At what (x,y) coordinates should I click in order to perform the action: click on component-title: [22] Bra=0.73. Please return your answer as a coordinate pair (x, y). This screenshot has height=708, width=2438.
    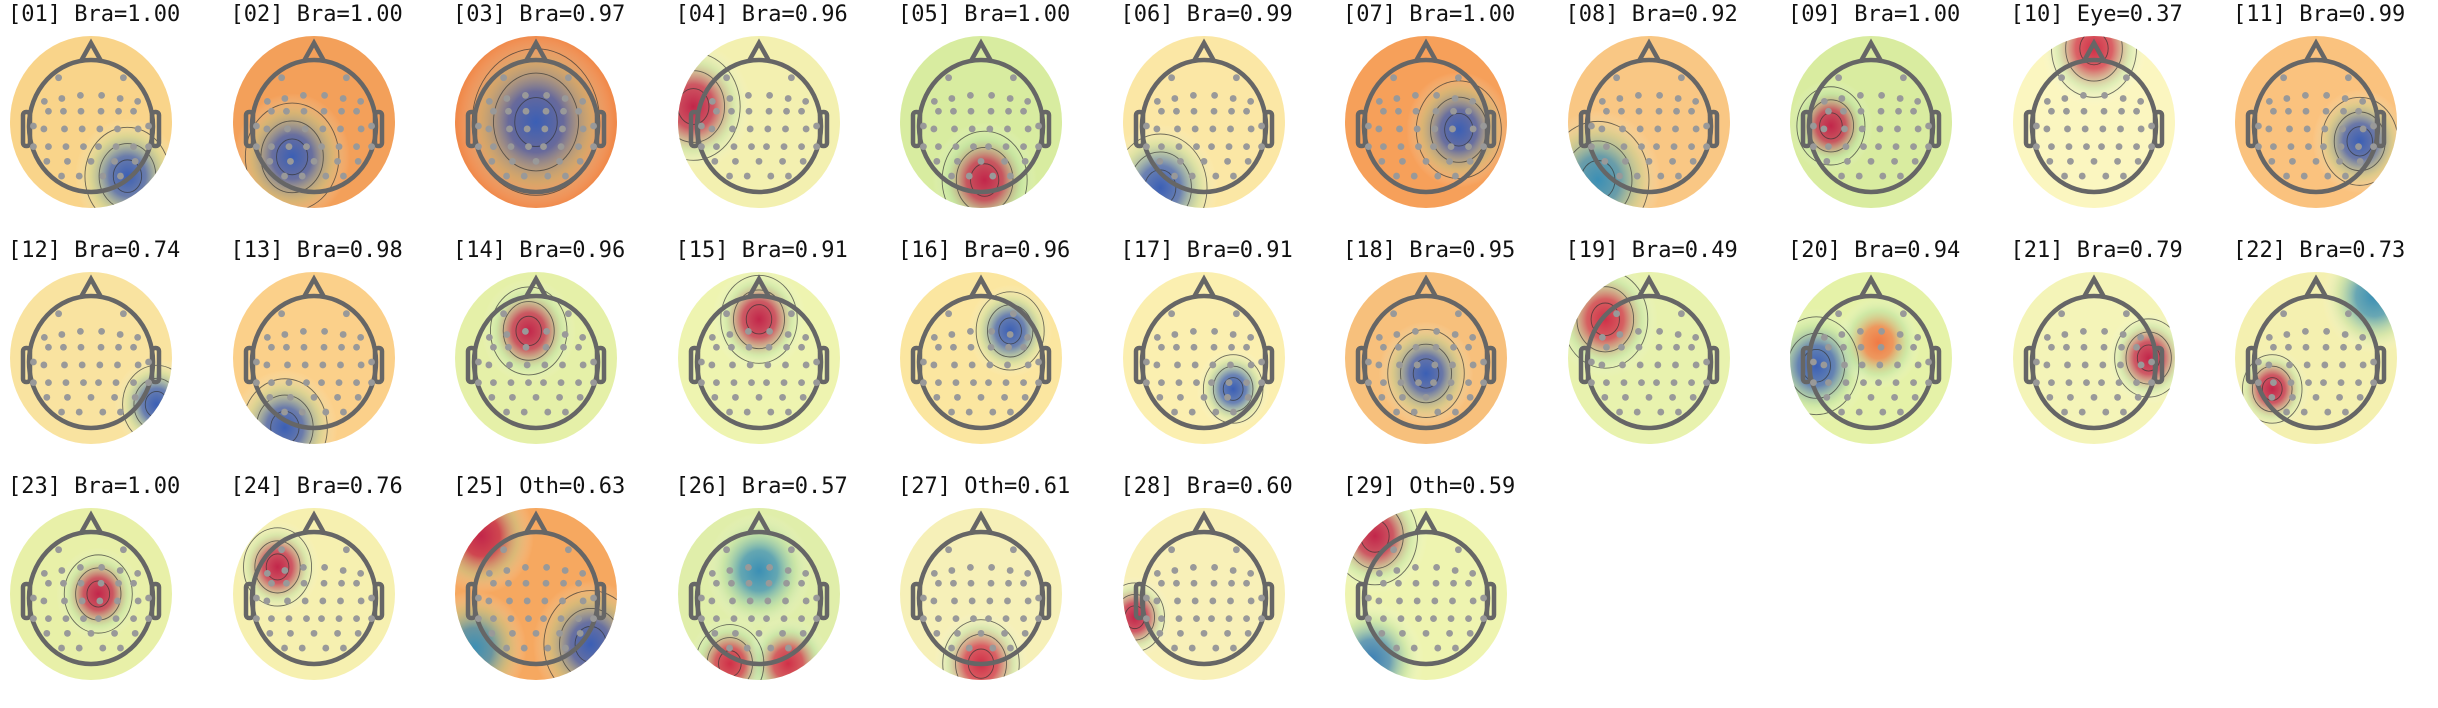
    Looking at the image, I should click on (2319, 250).